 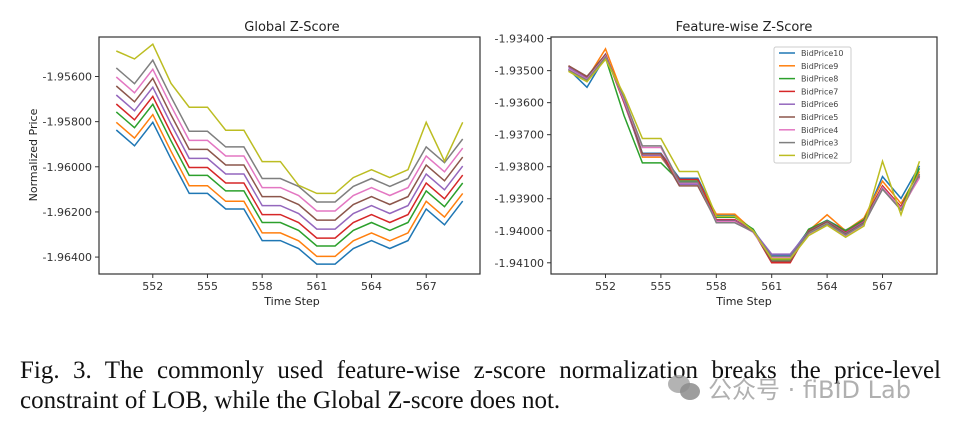 I want to click on legend-label: BidPrice7, so click(x=819, y=91).